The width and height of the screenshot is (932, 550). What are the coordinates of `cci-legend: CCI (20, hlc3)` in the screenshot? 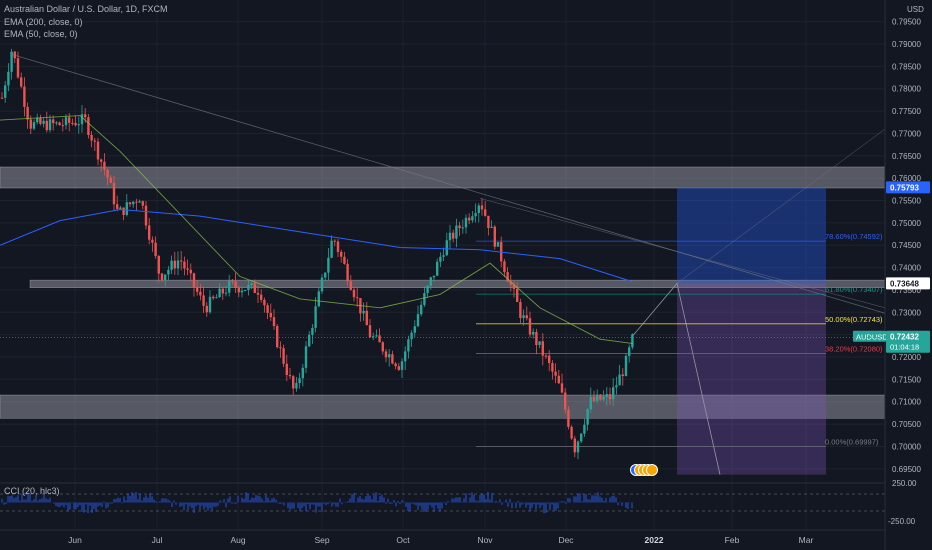 It's located at (32, 491).